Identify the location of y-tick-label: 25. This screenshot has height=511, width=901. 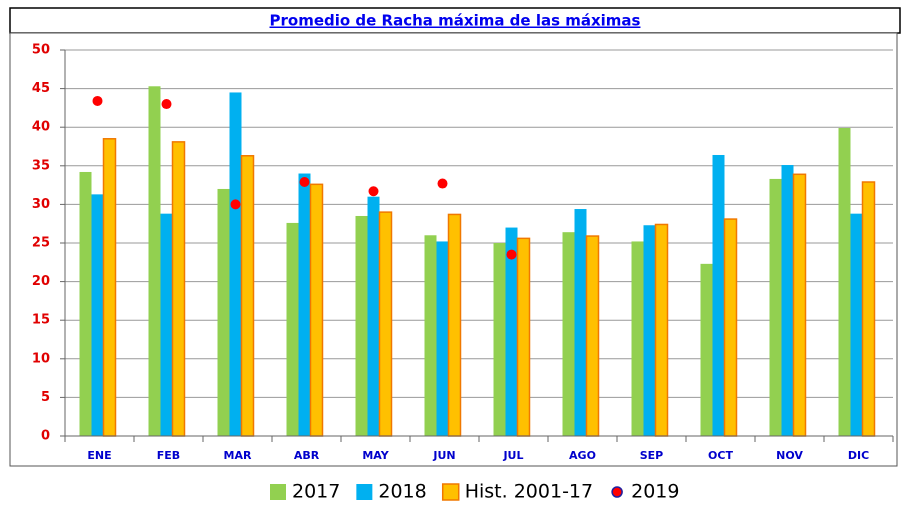
(41, 243).